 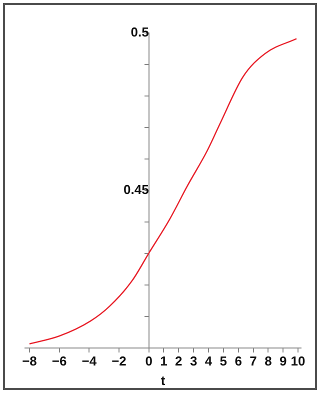 I want to click on y-tick-label: 0.5, so click(x=139, y=32).